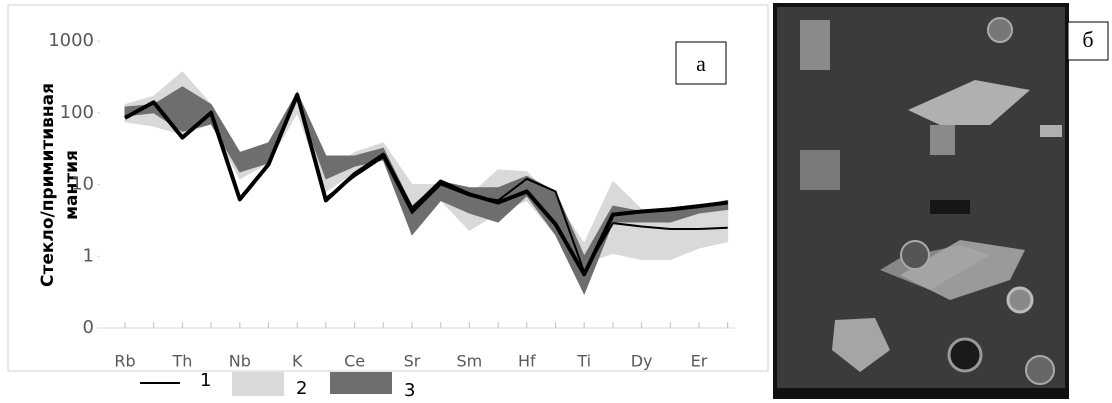 This screenshot has height=403, width=1112. What do you see at coordinates (181, 361) in the screenshot?
I see `x-tick-label: Th` at bounding box center [181, 361].